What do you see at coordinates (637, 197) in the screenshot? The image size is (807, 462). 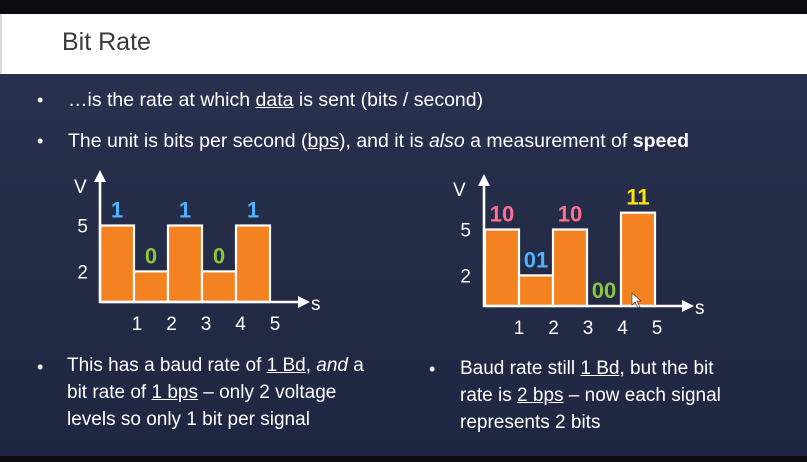 I see `bit-label: 11` at bounding box center [637, 197].